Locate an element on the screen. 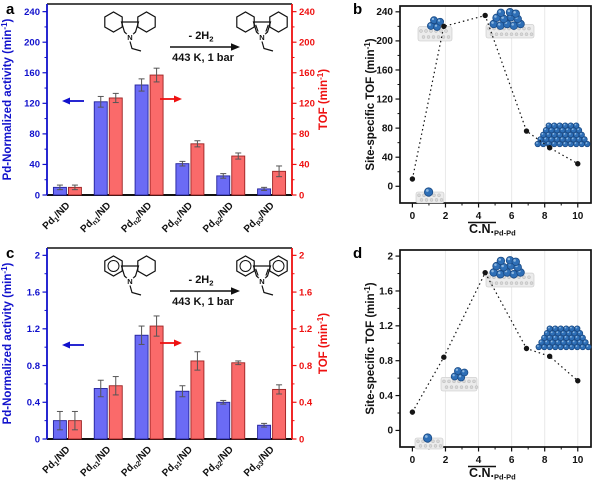 The height and width of the screenshot is (488, 600). tick-label: 8 is located at coordinates (545, 216).